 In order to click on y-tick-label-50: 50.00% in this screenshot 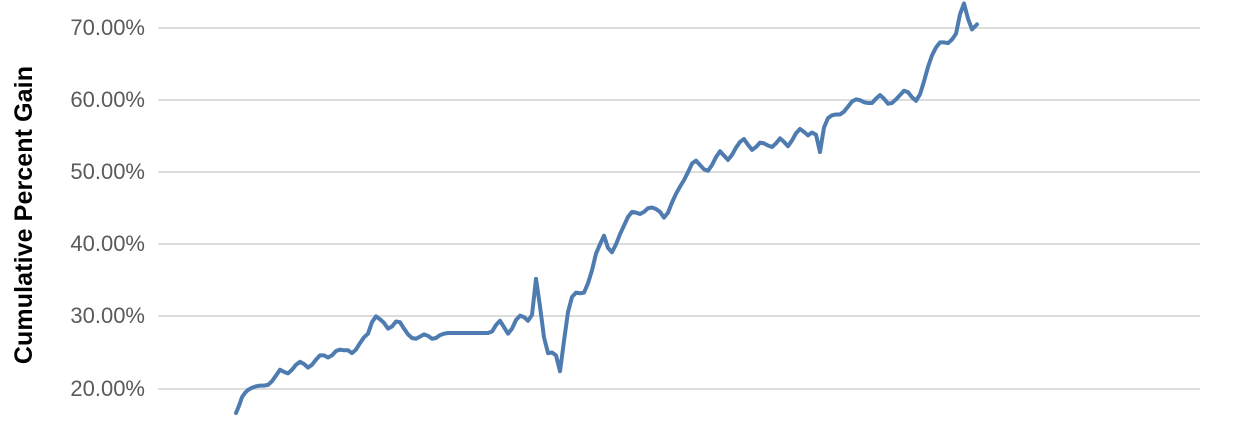, I will do `click(107, 172)`.